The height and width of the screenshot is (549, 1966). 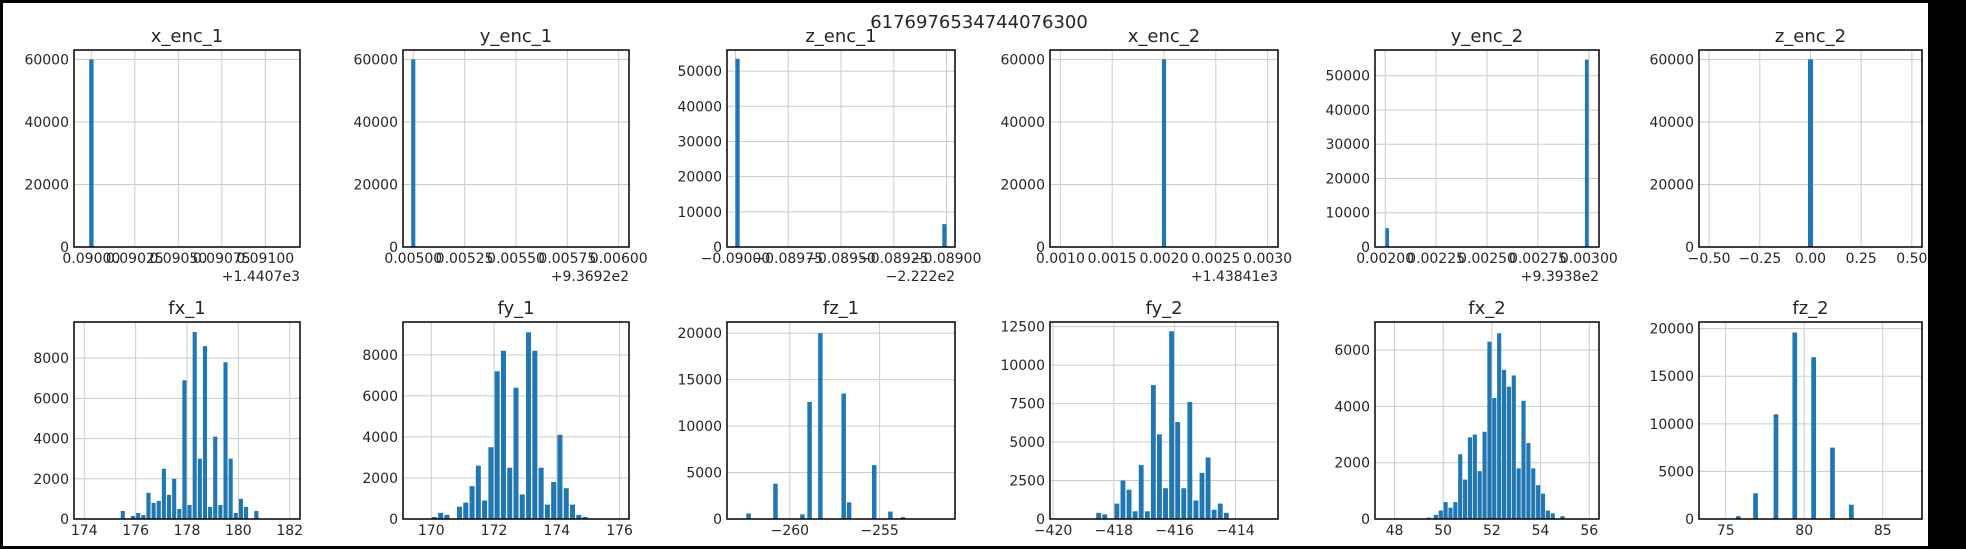 What do you see at coordinates (1395, 531) in the screenshot?
I see `x-tick-label: 48` at bounding box center [1395, 531].